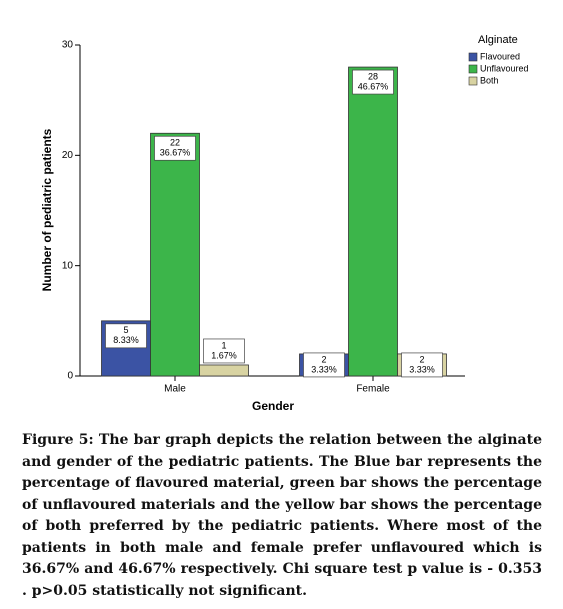 This screenshot has width=563, height=609. I want to click on data-label: 28, so click(373, 76).